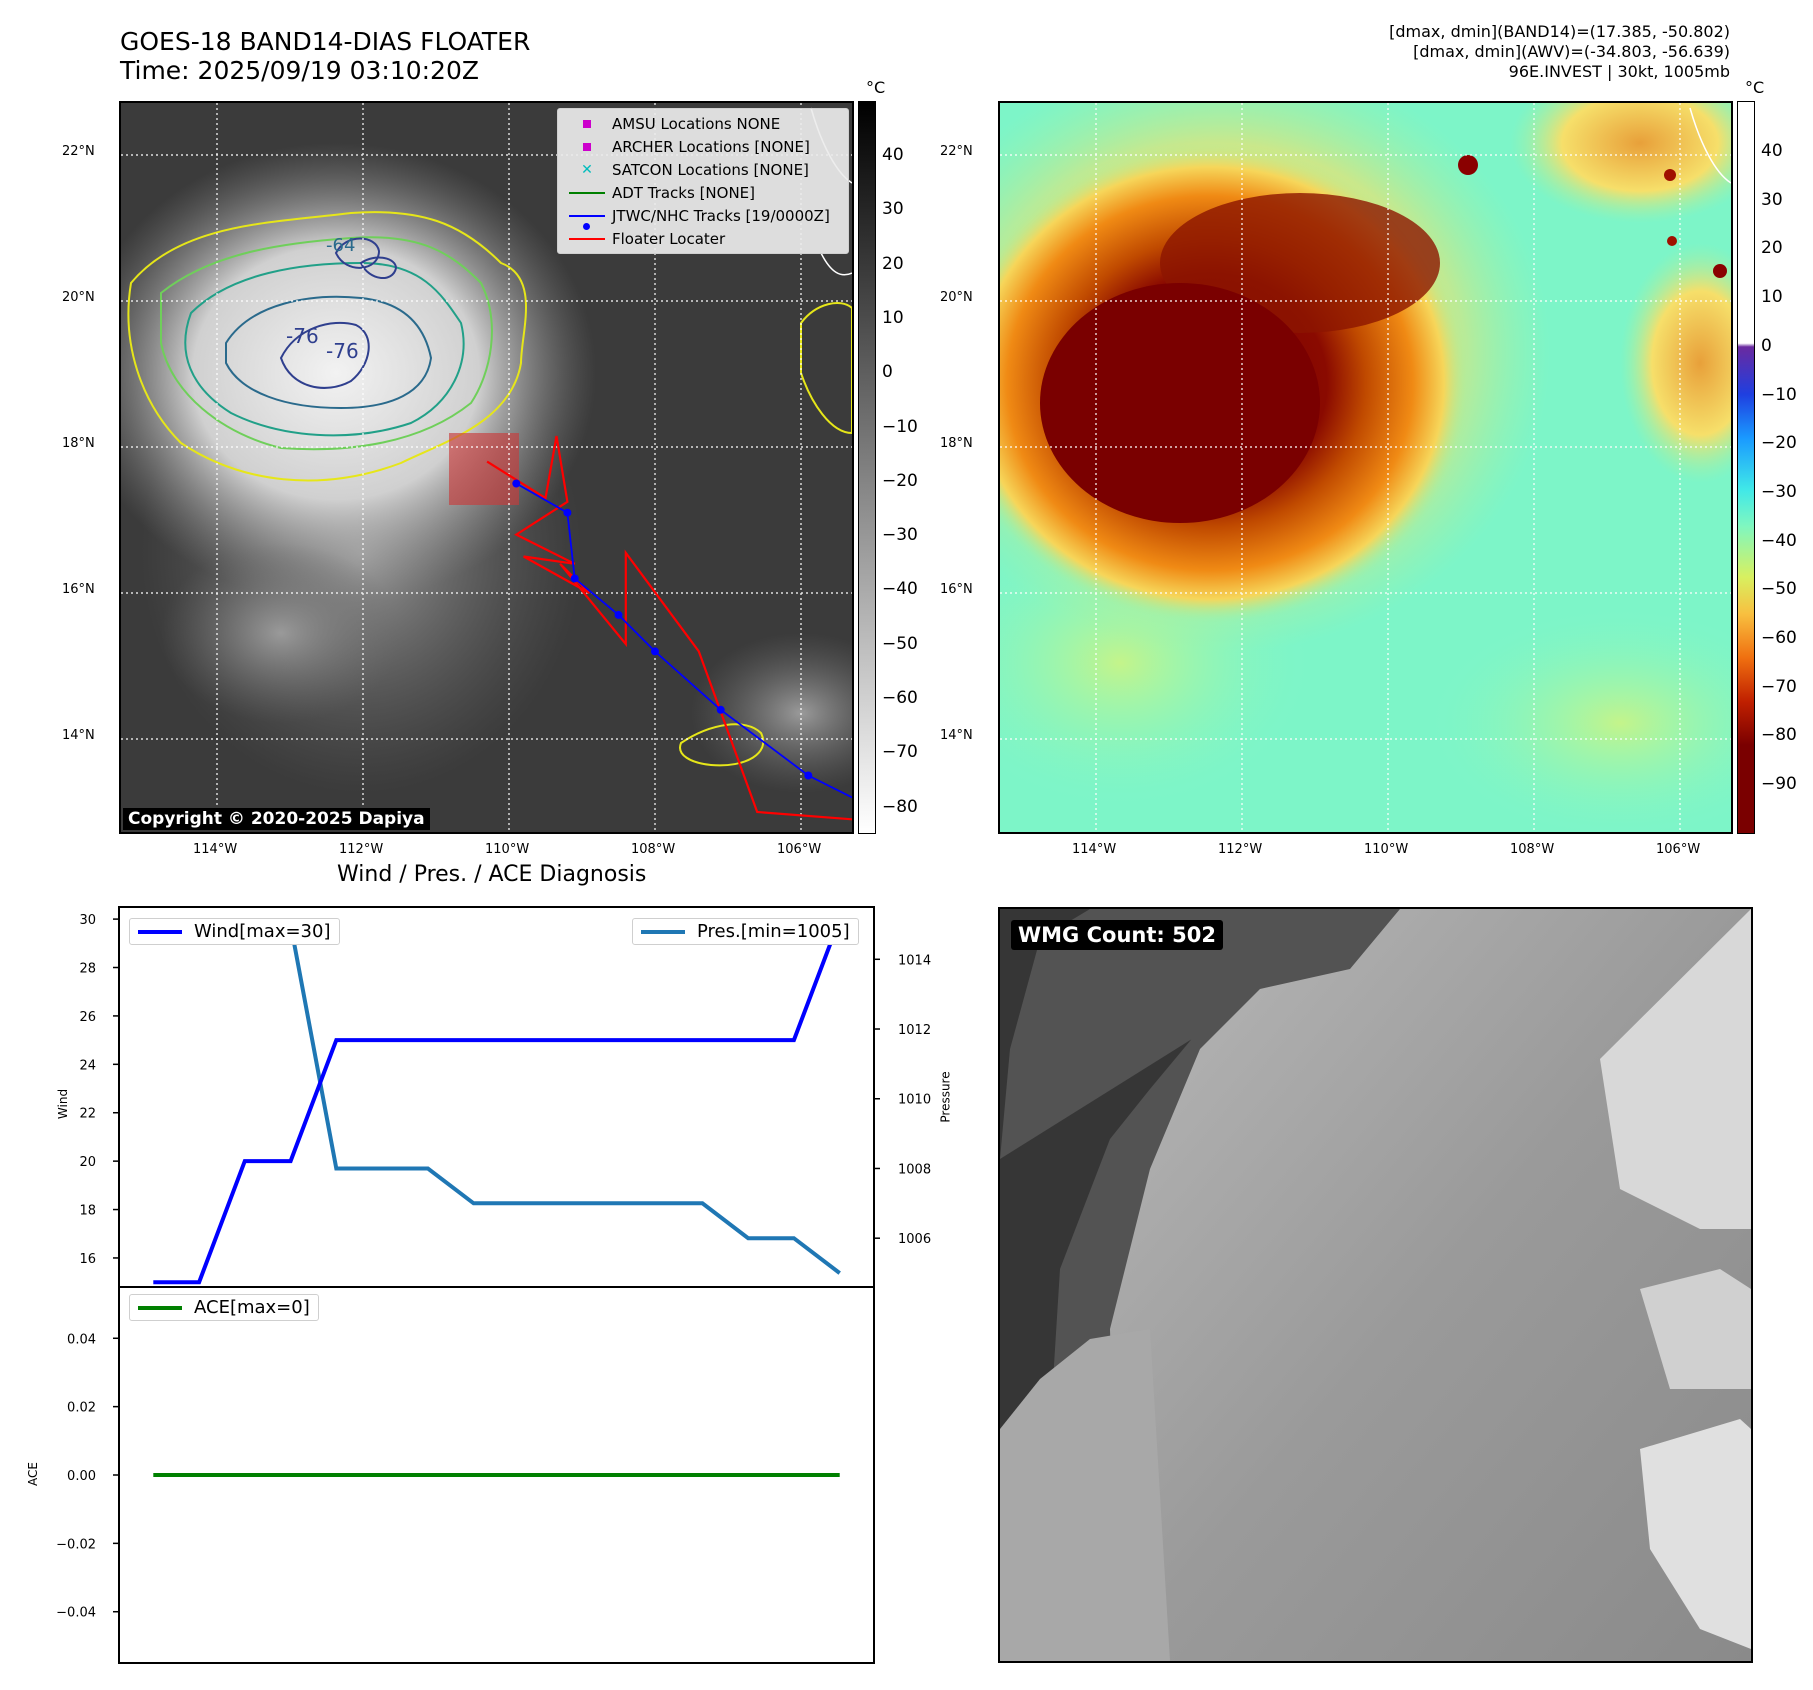  Describe the element at coordinates (76, 1613) in the screenshot. I see `axis-tick-label: −0.04` at that location.